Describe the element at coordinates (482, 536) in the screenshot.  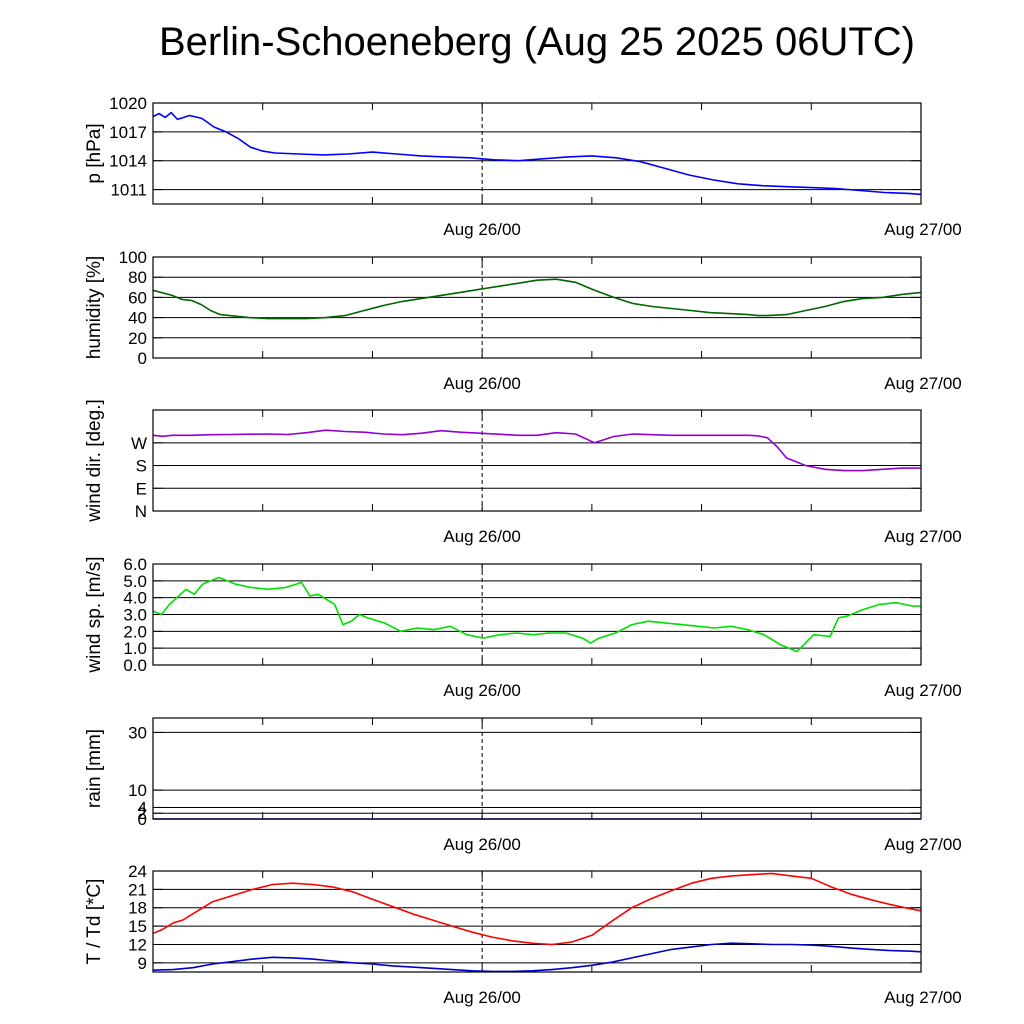
I see `wind-direction-xlabel: Aug 26/00` at that location.